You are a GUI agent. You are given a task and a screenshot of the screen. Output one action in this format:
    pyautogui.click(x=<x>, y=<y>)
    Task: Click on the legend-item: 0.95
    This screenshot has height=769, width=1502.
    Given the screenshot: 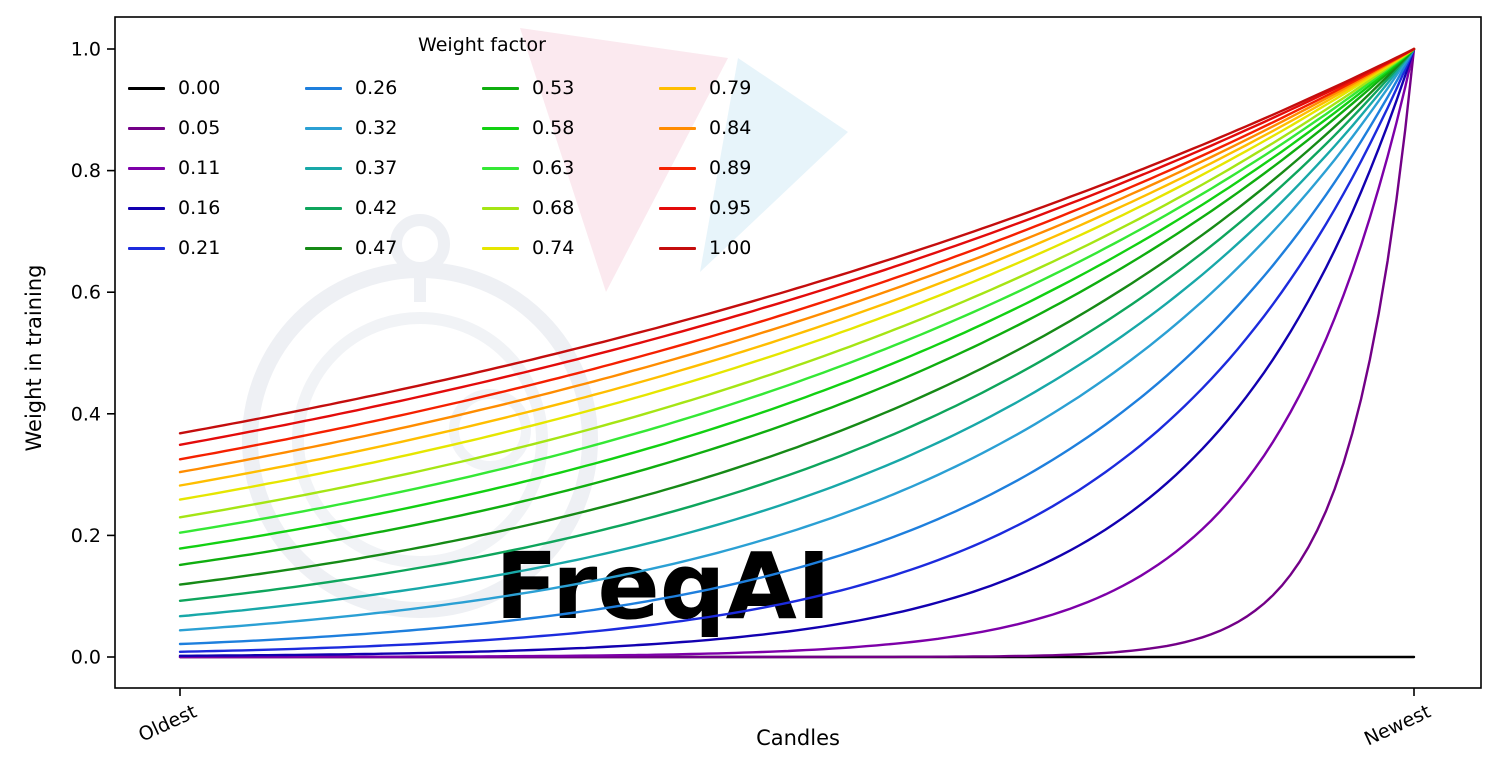 What is the action you would take?
    pyautogui.click(x=747, y=208)
    